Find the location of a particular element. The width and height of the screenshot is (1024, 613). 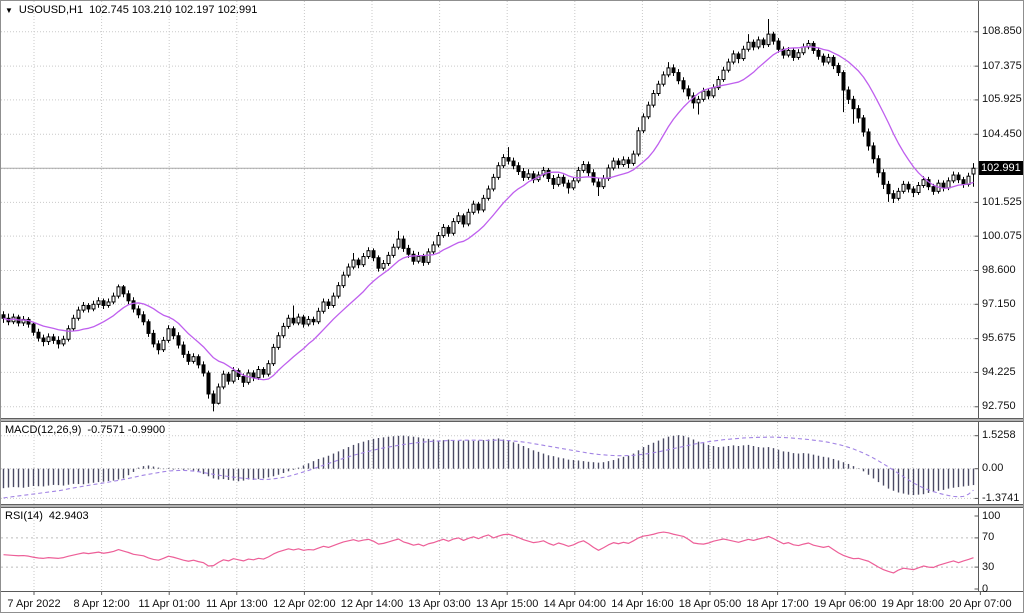

price-axis-label: 94.225 is located at coordinates (999, 371).